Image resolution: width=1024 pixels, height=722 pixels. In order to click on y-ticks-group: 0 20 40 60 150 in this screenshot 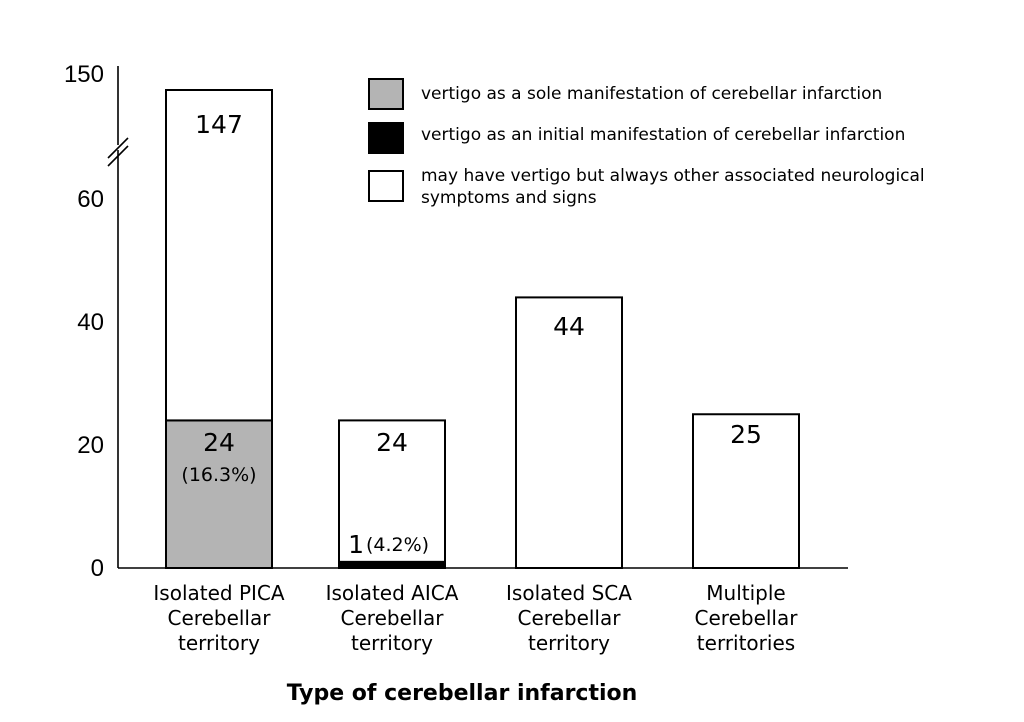, I will do `click(84, 321)`.